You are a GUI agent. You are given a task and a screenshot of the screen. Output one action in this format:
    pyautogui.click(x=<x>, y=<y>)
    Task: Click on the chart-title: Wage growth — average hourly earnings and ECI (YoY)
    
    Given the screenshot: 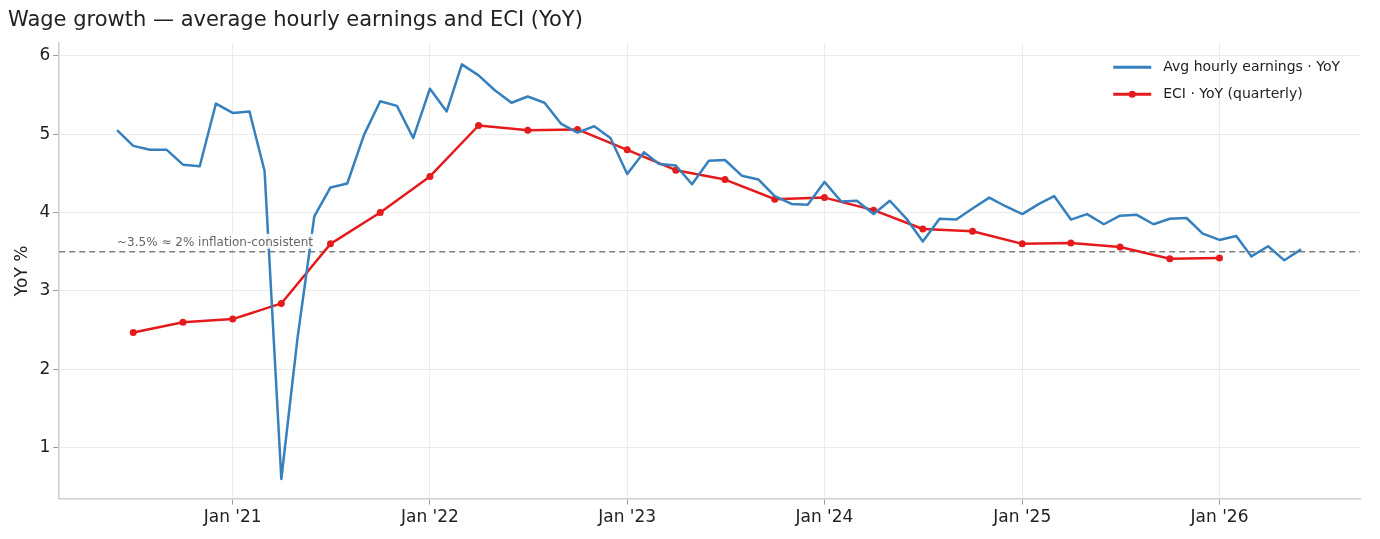 What is the action you would take?
    pyautogui.click(x=295, y=19)
    